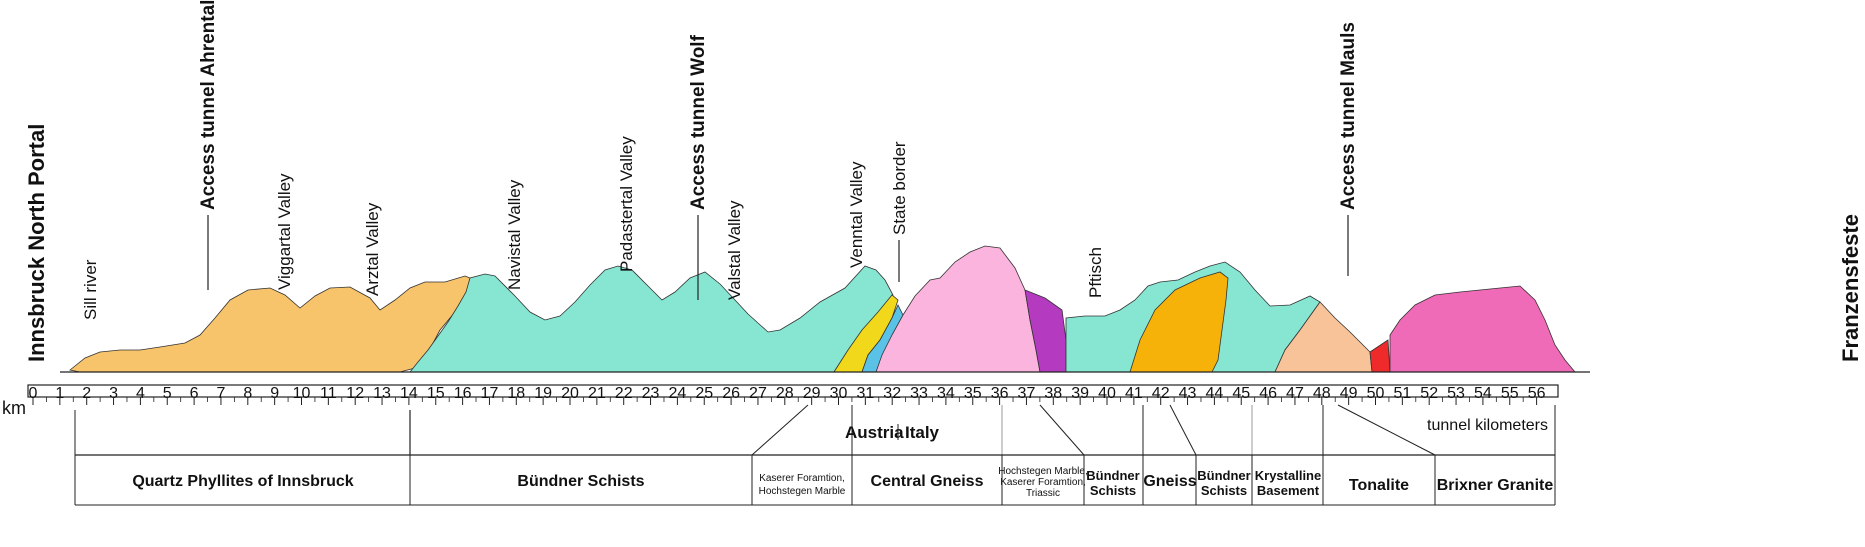 This screenshot has height=547, width=1865. I want to click on feature-label: Padastertal Valley, so click(626, 204).